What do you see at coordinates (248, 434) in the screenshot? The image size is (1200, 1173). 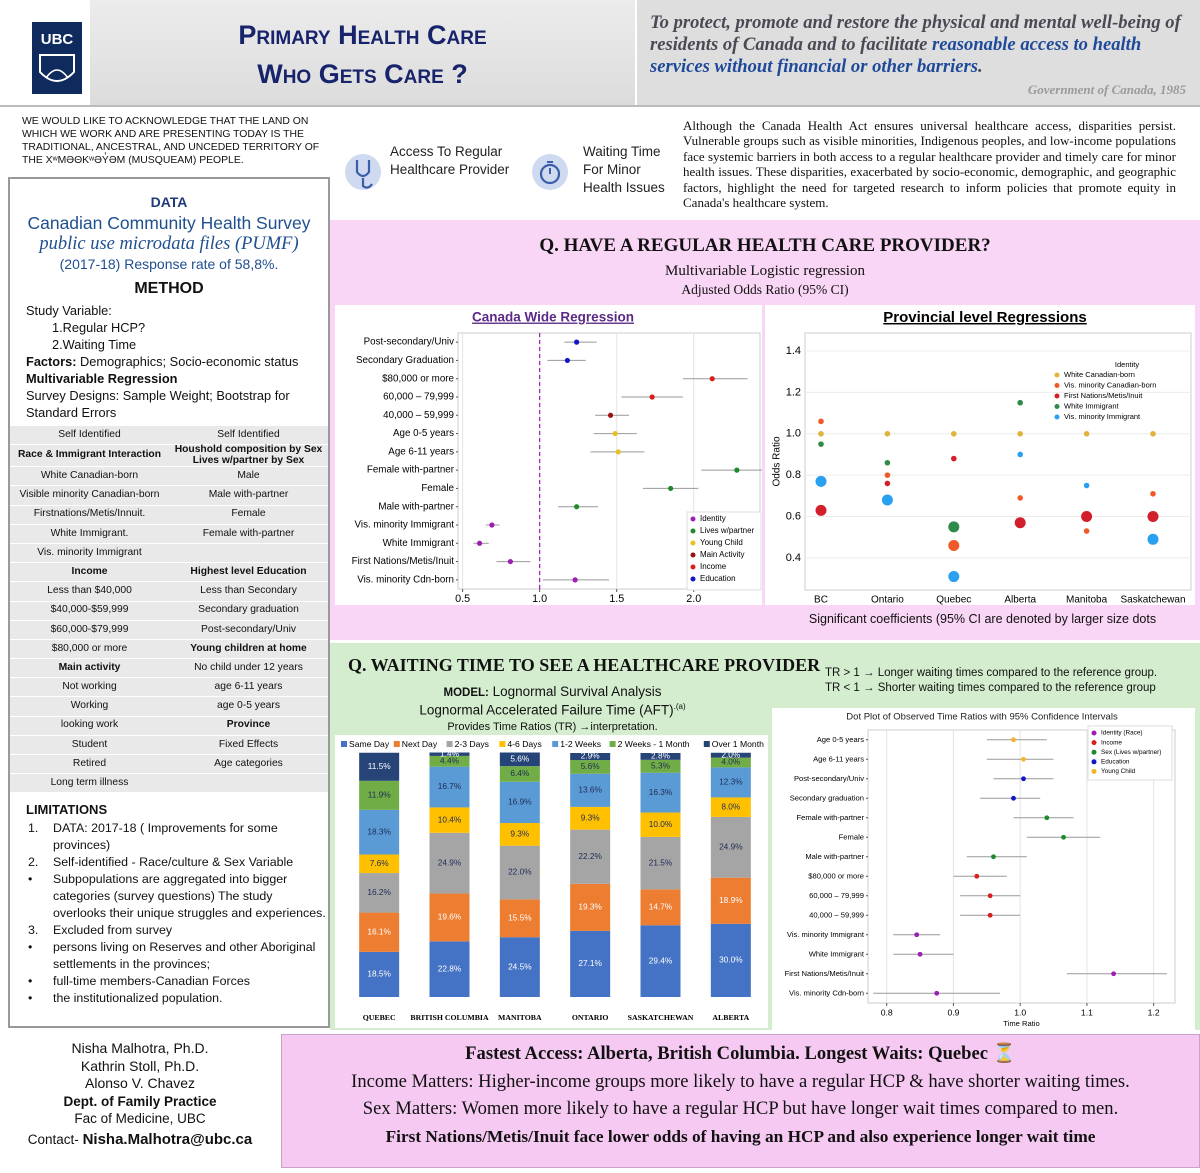 I see `table-cell: Self Identified` at bounding box center [248, 434].